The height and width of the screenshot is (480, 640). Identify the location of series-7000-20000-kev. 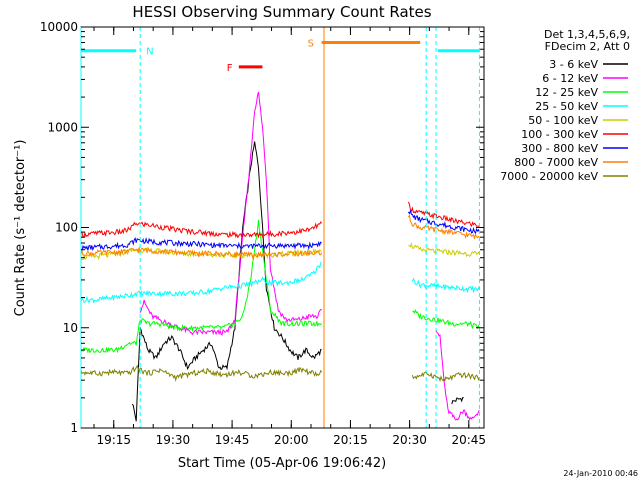
(280, 373).